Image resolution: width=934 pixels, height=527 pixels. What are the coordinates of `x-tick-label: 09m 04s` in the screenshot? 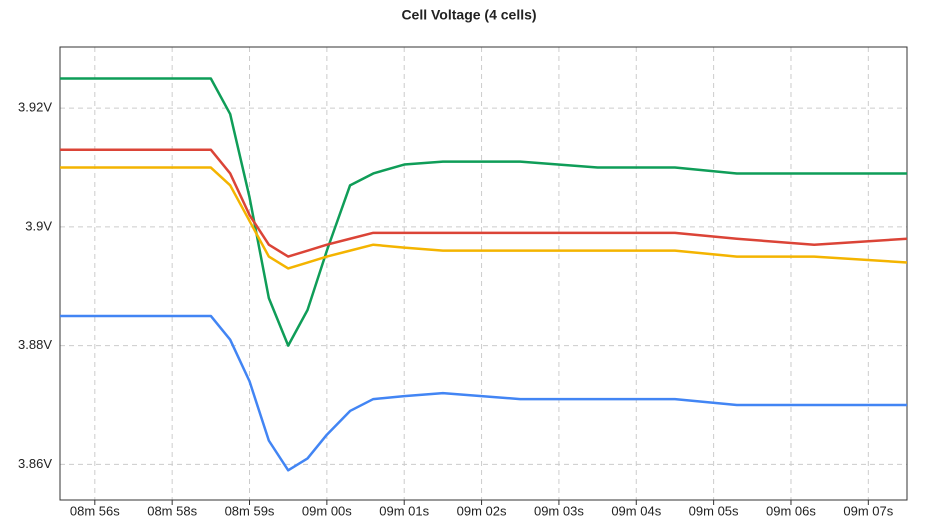 It's located at (636, 510).